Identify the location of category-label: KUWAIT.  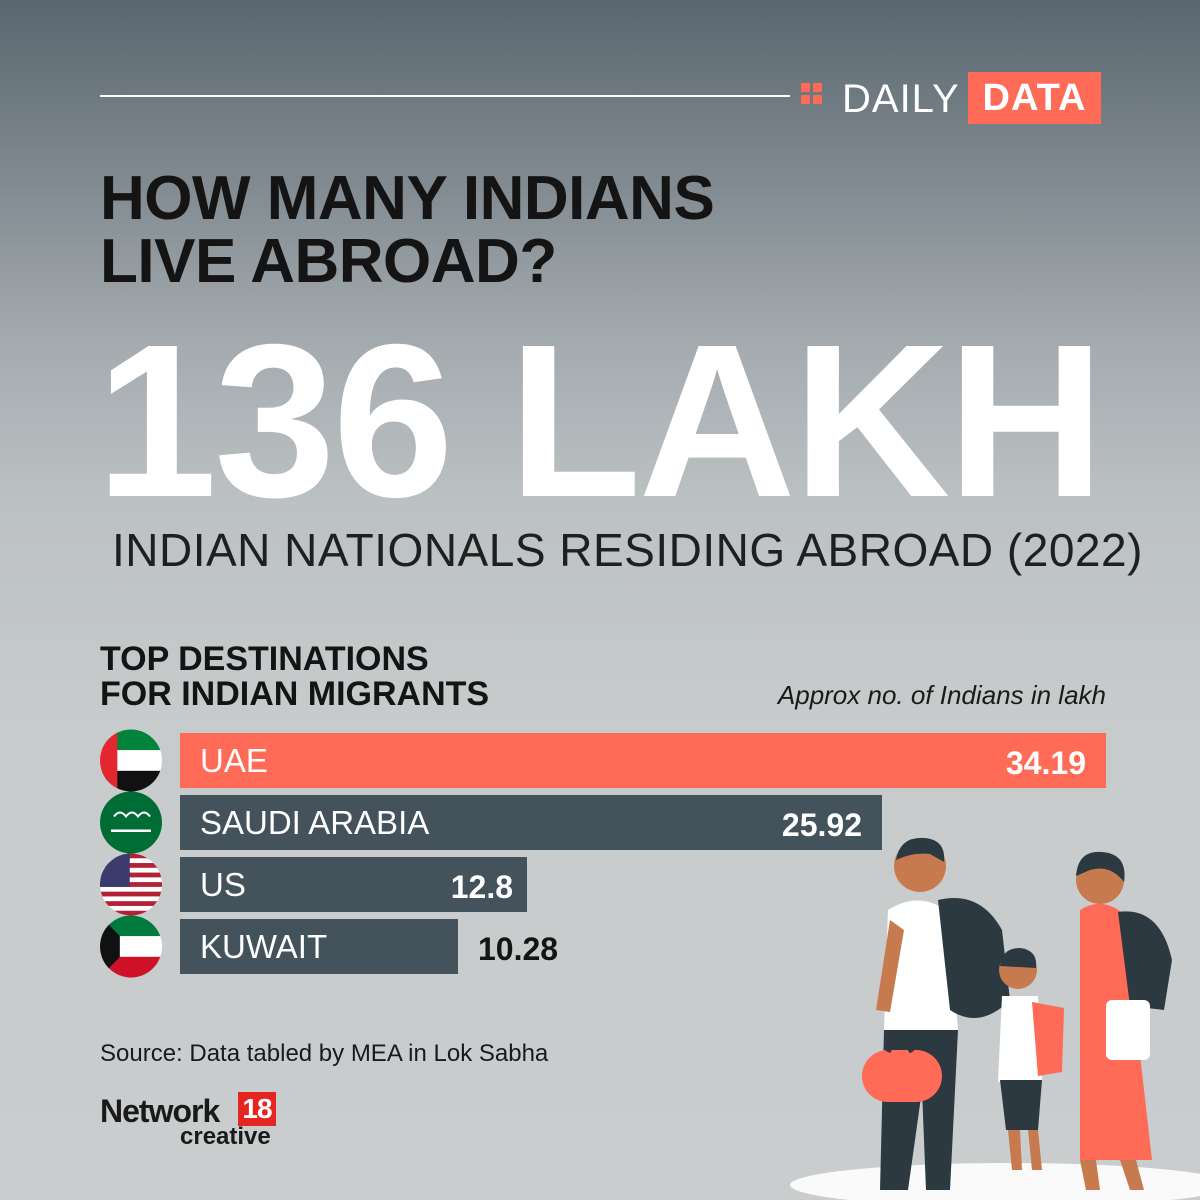
(263, 946).